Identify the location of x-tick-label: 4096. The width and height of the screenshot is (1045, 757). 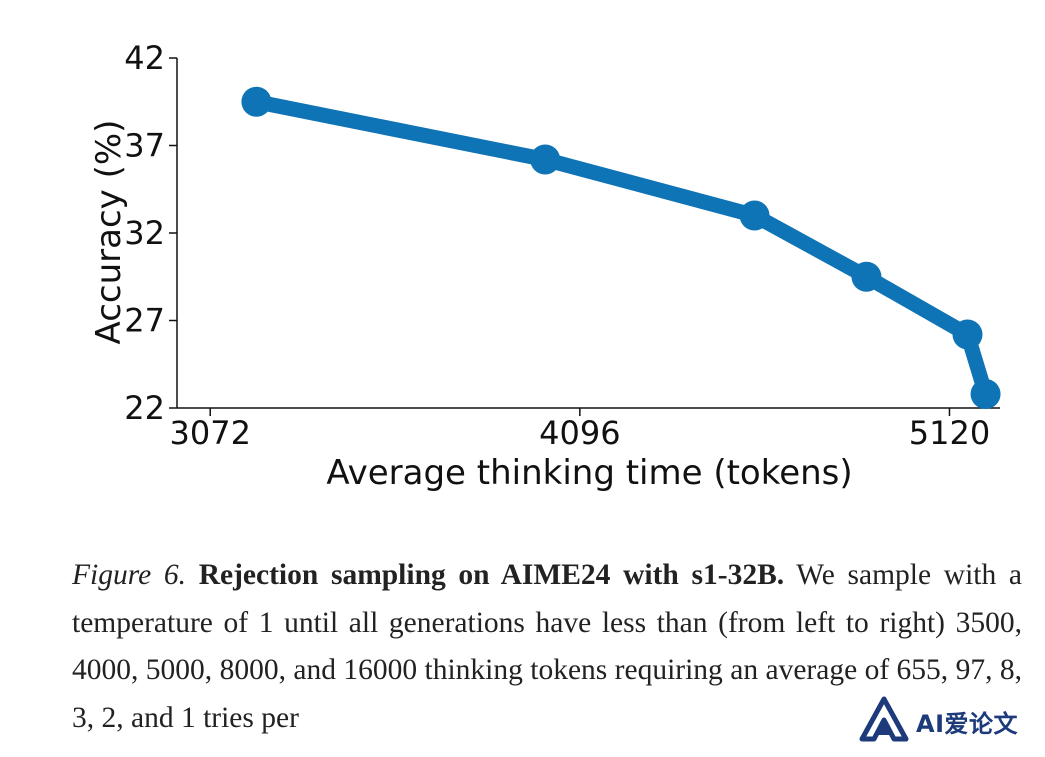
(579, 433).